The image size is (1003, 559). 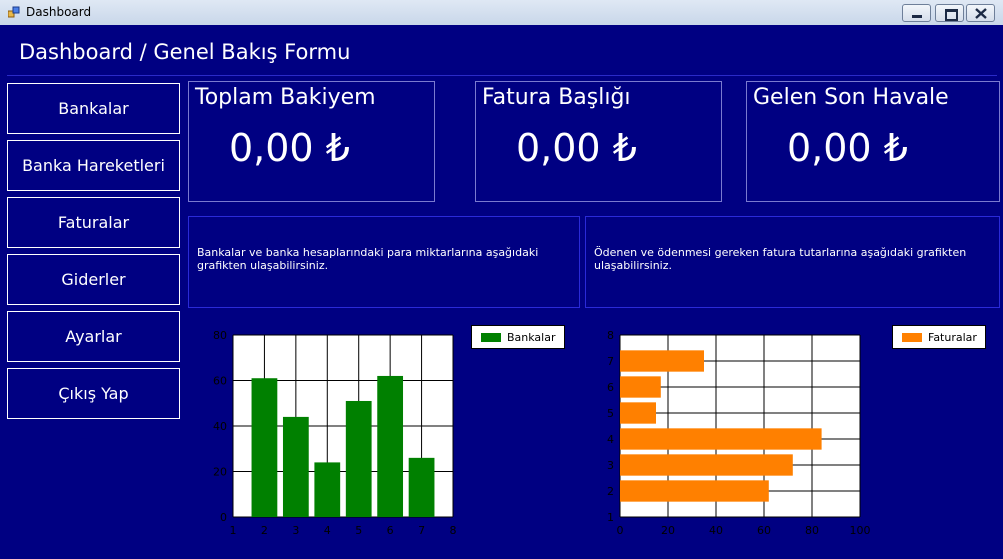 What do you see at coordinates (916, 13) in the screenshot?
I see `minimize-button` at bounding box center [916, 13].